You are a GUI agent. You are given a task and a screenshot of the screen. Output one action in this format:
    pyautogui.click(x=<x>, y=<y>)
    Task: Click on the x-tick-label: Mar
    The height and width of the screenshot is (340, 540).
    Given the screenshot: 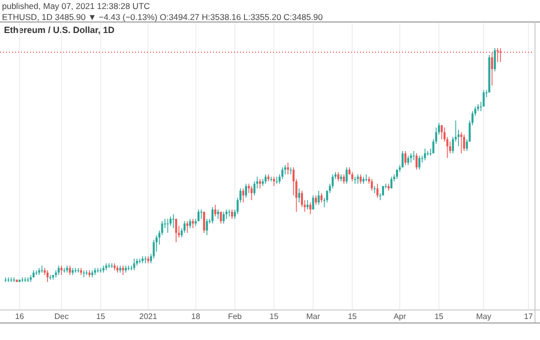 What is the action you would take?
    pyautogui.click(x=313, y=316)
    